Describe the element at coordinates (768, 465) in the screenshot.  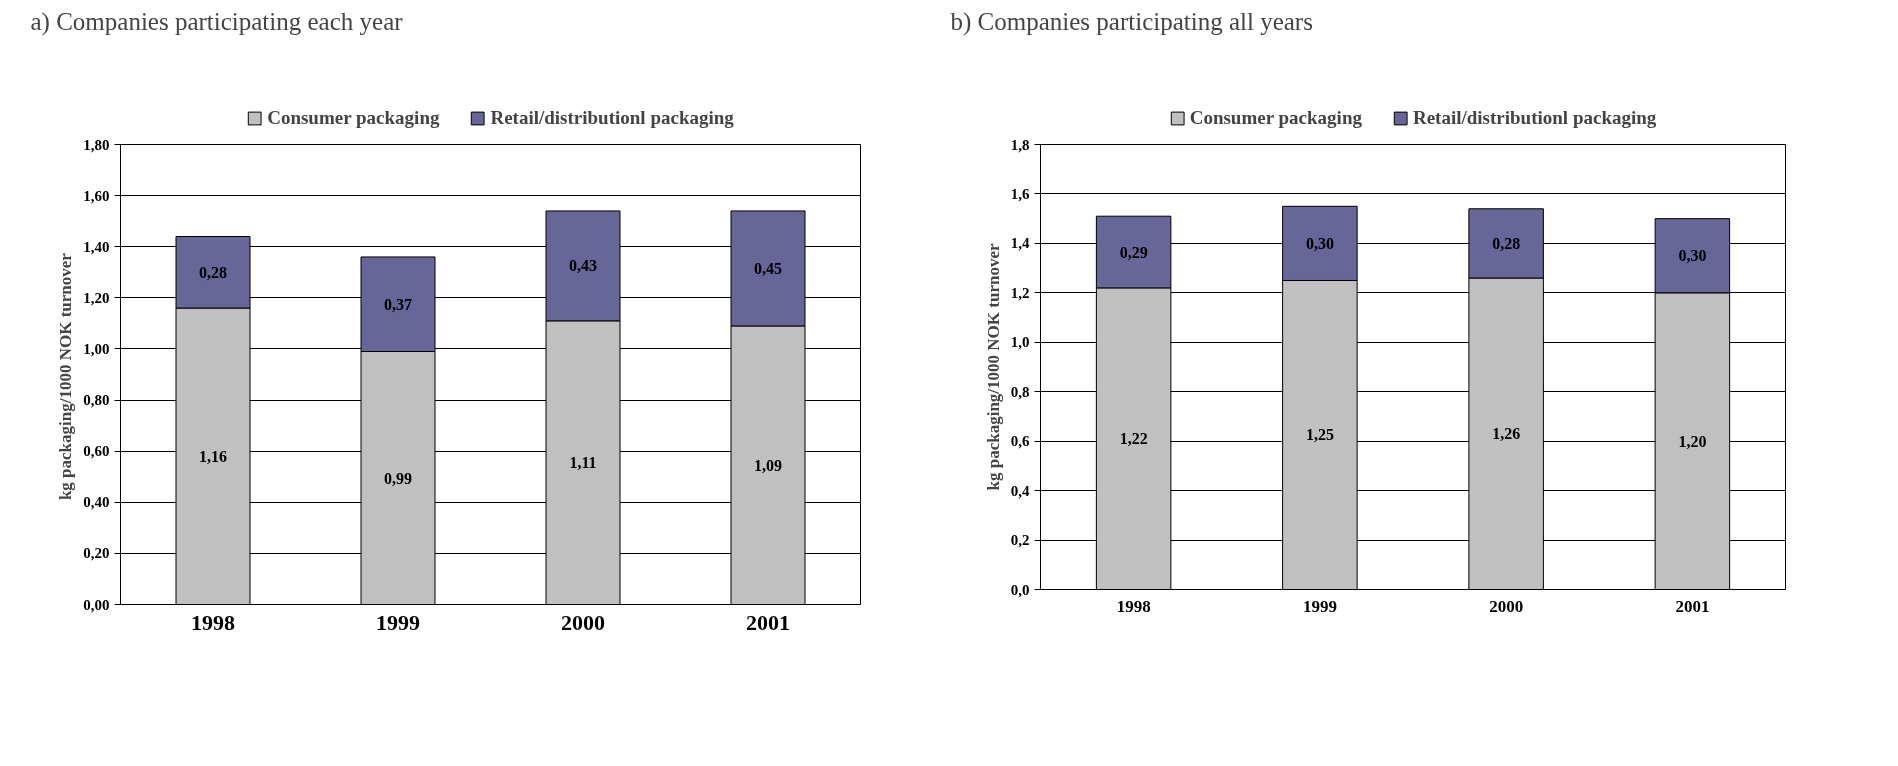
I see `data-label: 1,09` at that location.